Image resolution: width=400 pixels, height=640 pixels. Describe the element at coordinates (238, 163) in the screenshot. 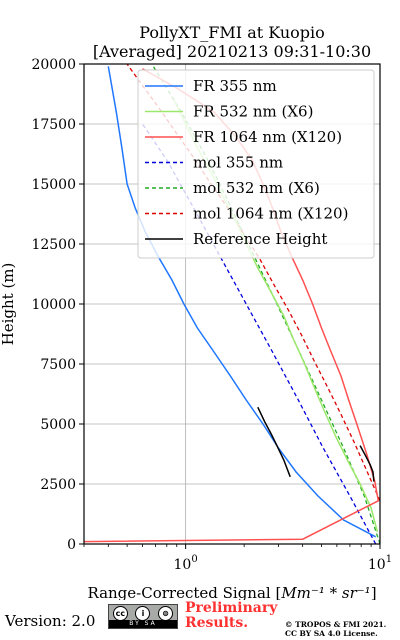

I see `legend-label-mol-355-nm: mol 355 nm` at that location.